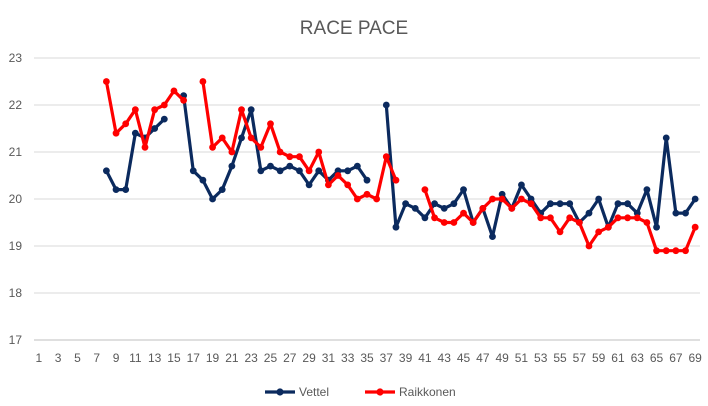 The image size is (708, 406). Describe the element at coordinates (445, 358) in the screenshot. I see `x-tick-label: 43` at that location.